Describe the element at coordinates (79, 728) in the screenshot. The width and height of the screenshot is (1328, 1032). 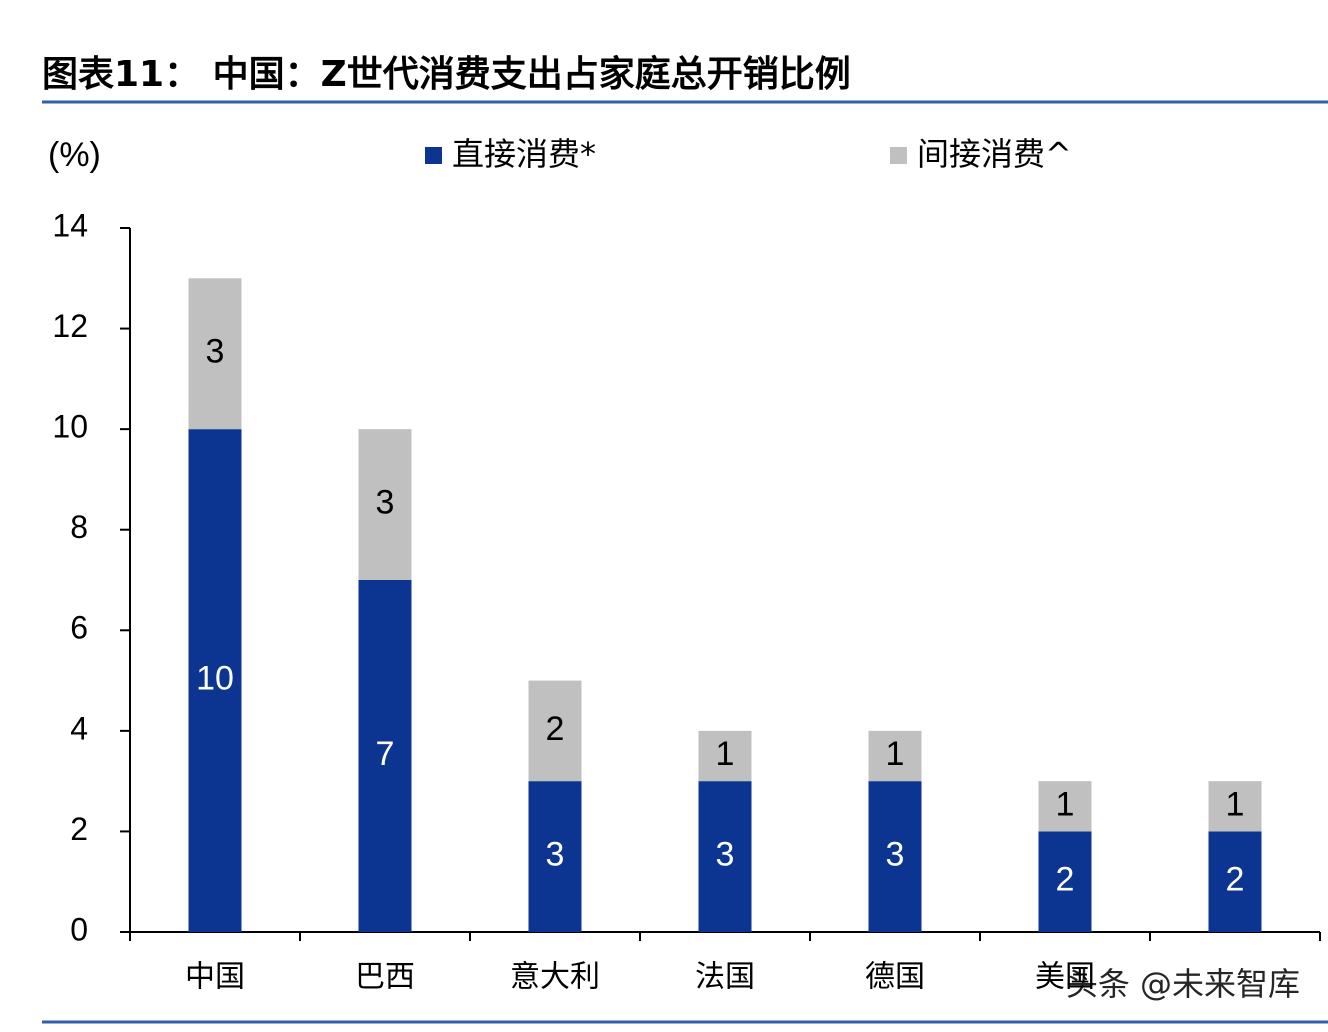
I see `y-tick-label: 4` at that location.